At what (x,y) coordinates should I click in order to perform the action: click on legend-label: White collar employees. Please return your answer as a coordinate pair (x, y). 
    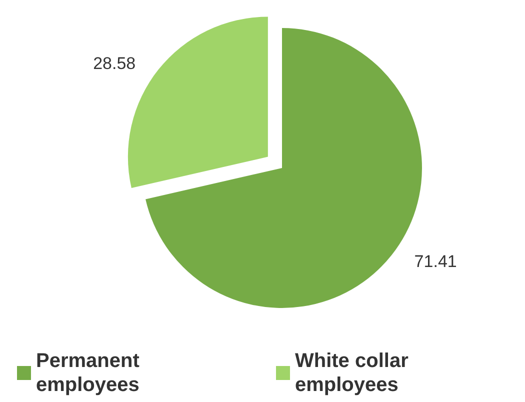
    Looking at the image, I should click on (354, 373).